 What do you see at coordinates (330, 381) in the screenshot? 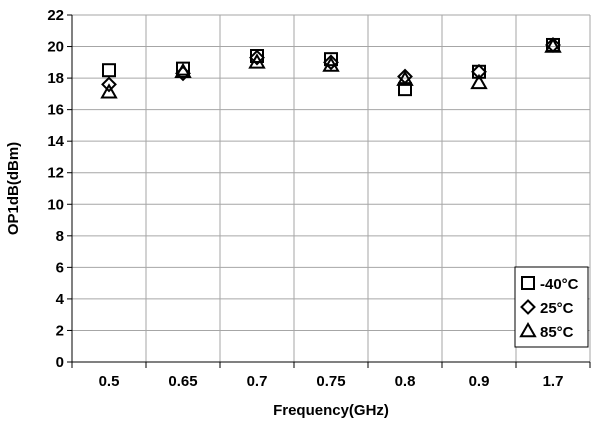
I see `x-tick-label: 0.75` at bounding box center [330, 381].